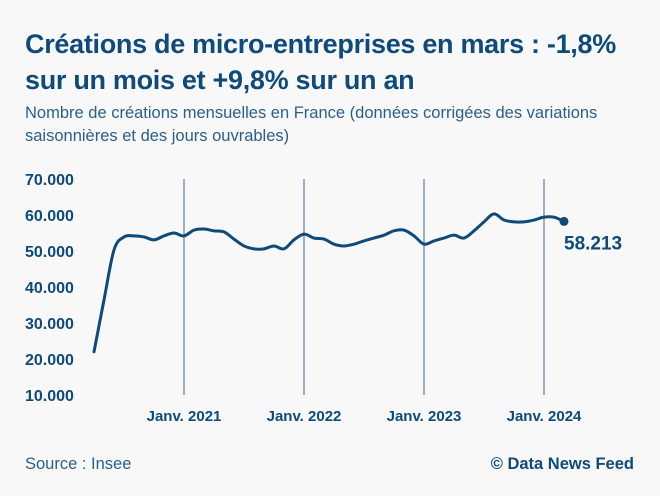 The width and height of the screenshot is (660, 496). What do you see at coordinates (544, 416) in the screenshot?
I see `x-tick-label: Janv. 2024` at bounding box center [544, 416].